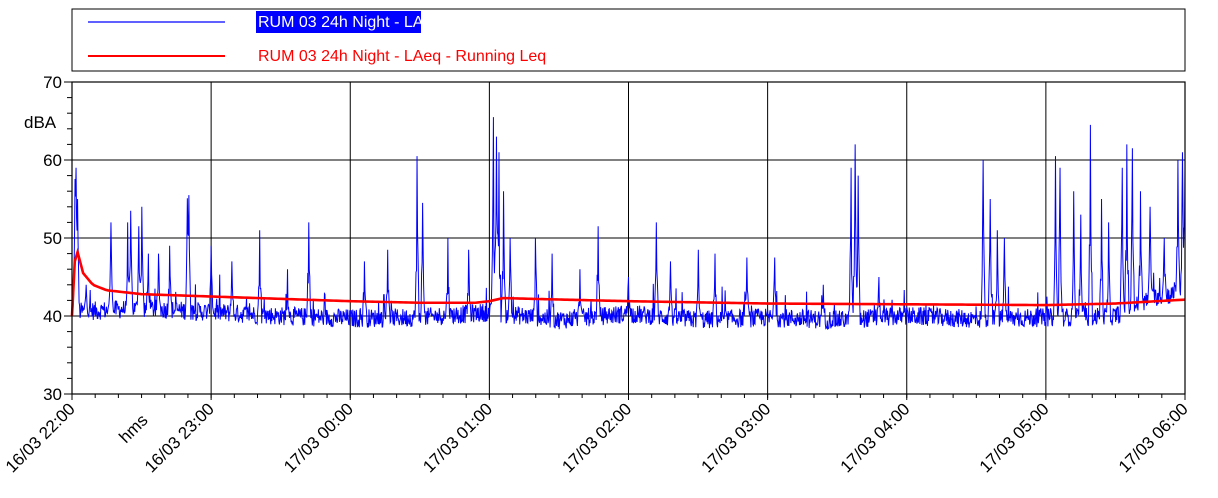 The width and height of the screenshot is (1218, 498). I want to click on x-tick-label: 16/03 23:00, so click(179, 437).